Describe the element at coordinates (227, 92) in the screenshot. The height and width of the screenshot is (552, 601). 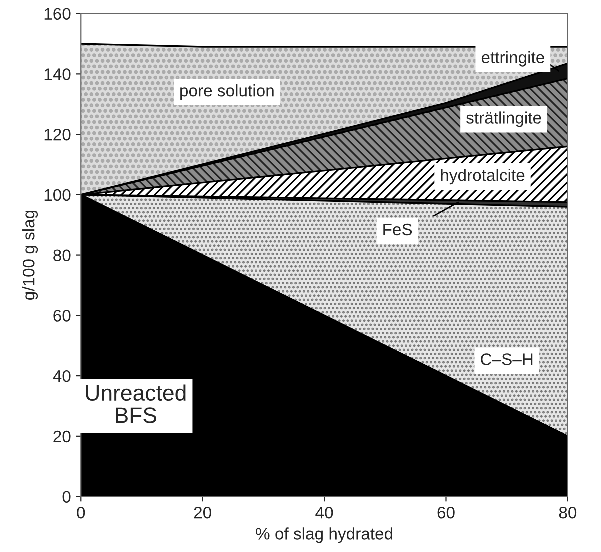
I see `series-label: pore solution` at that location.